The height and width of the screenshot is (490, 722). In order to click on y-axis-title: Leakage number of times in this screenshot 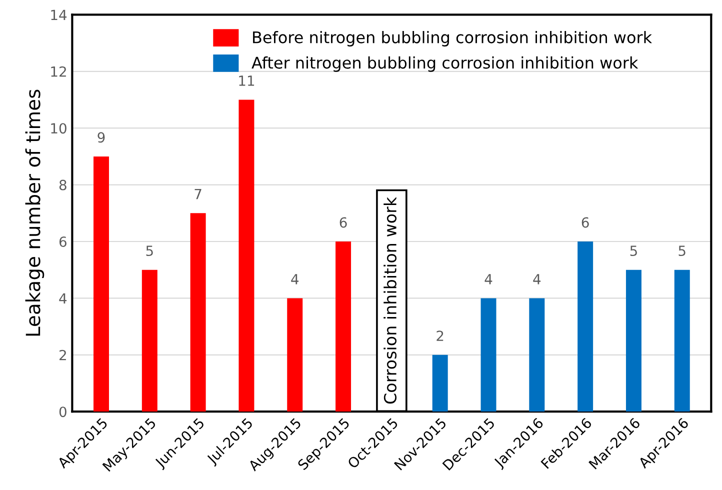, I will do `click(34, 213)`.